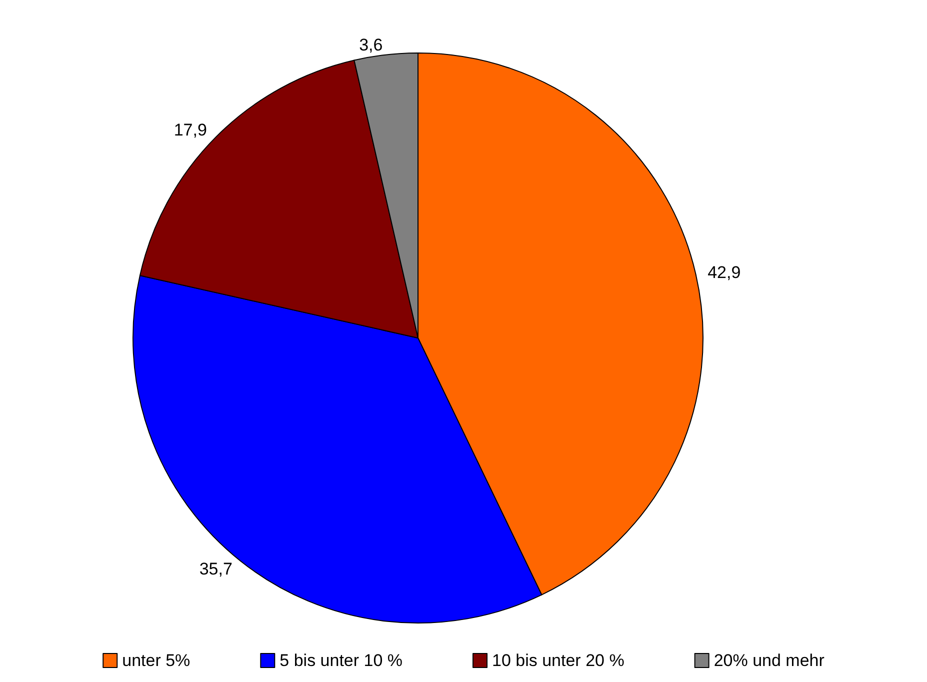 The height and width of the screenshot is (682, 927). I want to click on data-label: 42,9, so click(724, 272).